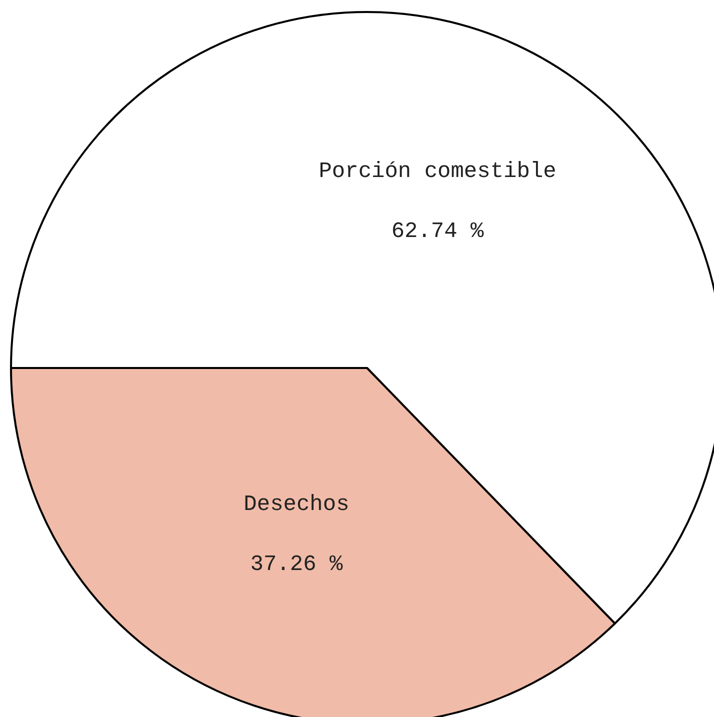 The image size is (714, 717). I want to click on data-label: 37.26 %, so click(297, 565).